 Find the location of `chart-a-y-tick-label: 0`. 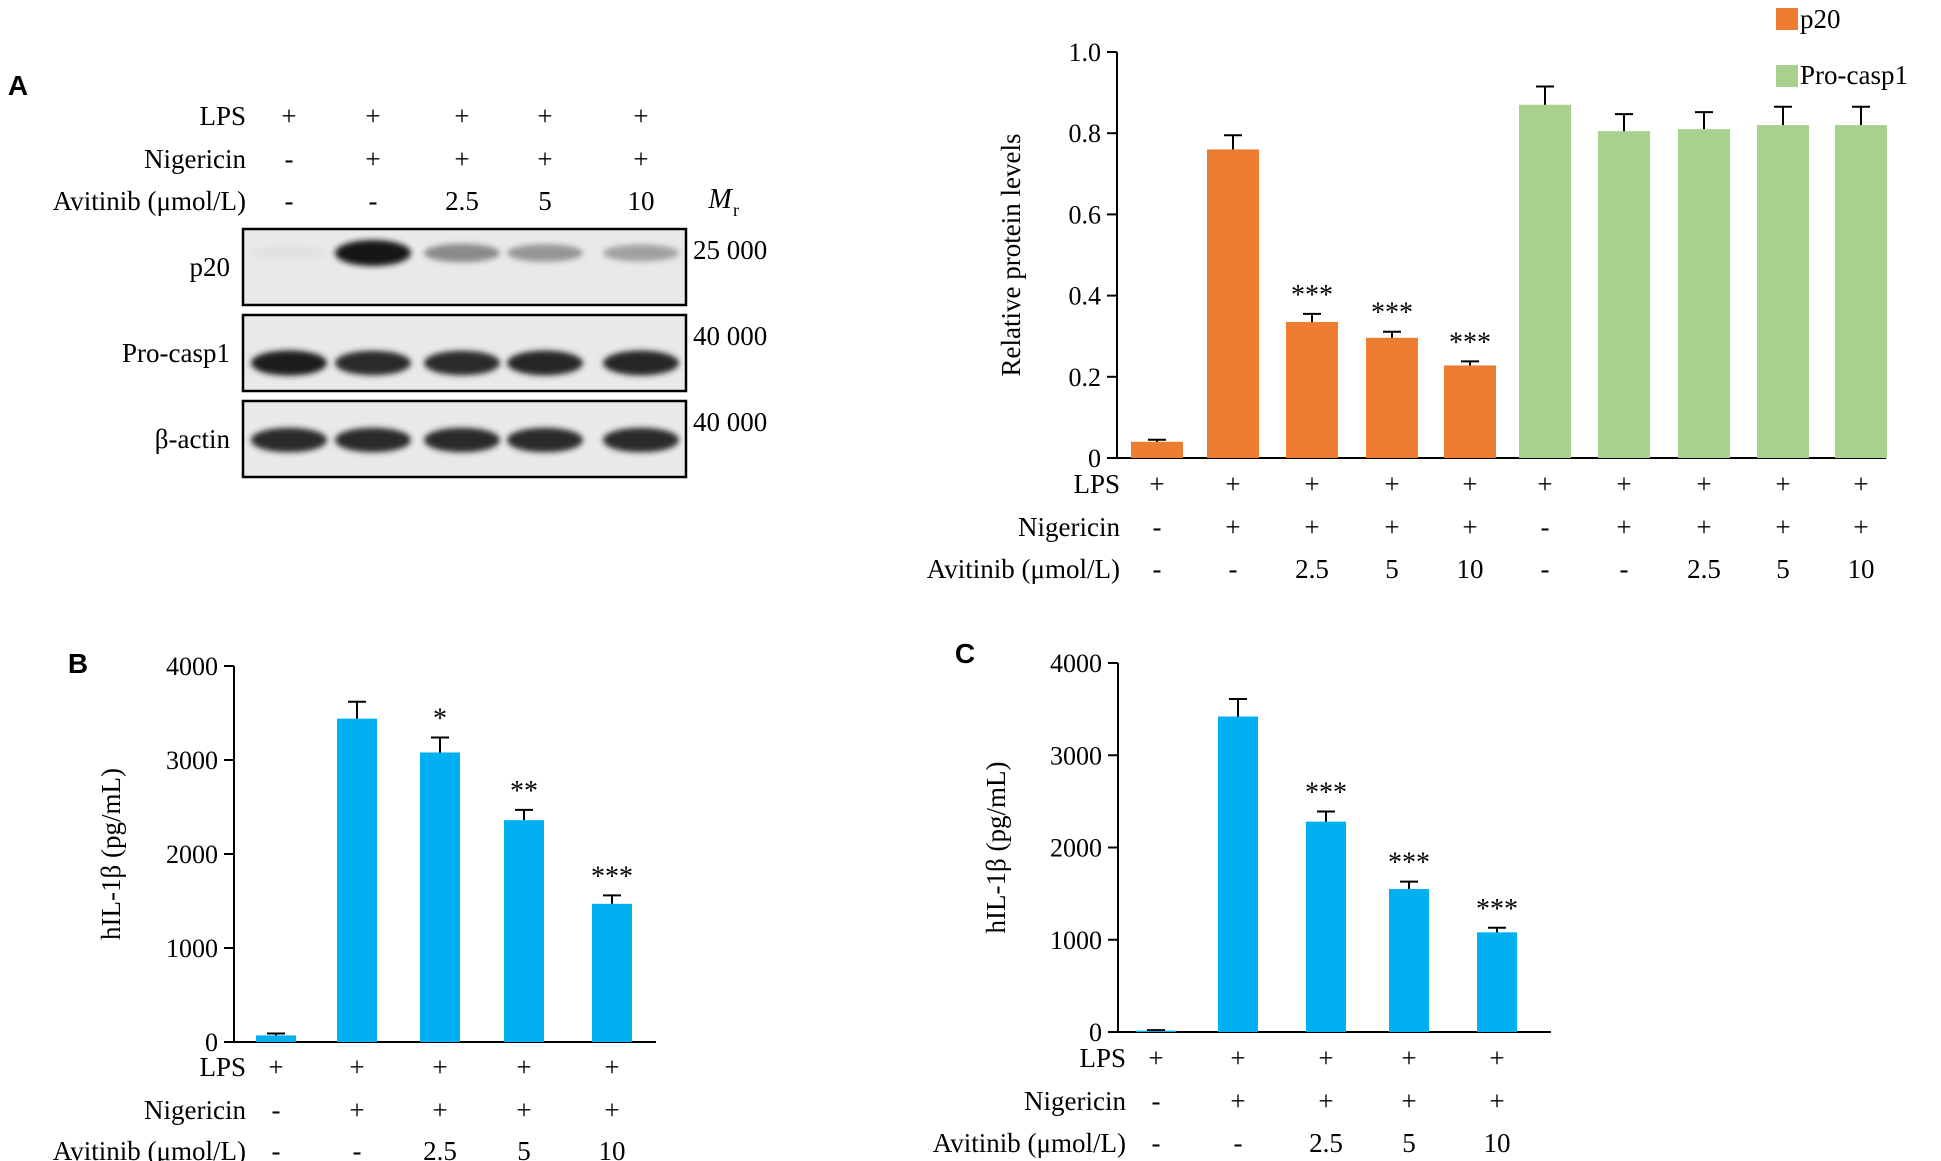

chart-a-y-tick-label: 0 is located at coordinates (1094, 458).